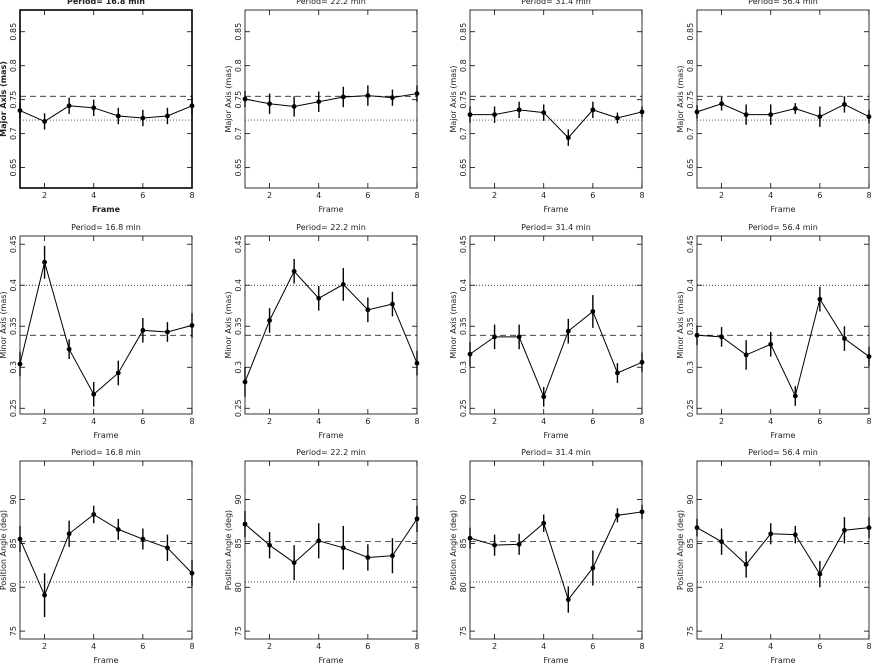  Describe the element at coordinates (783, 452) in the screenshot. I see `panel-title: Period= 56.4 min` at that location.